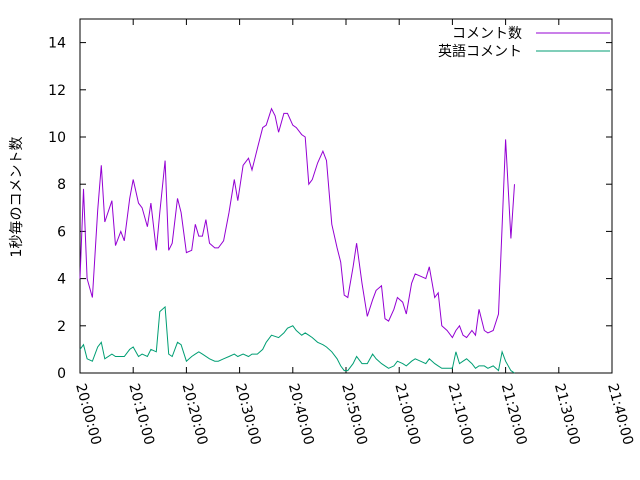 The width and height of the screenshot is (640, 480). I want to click on y-tick-label: 14, so click(57, 44).